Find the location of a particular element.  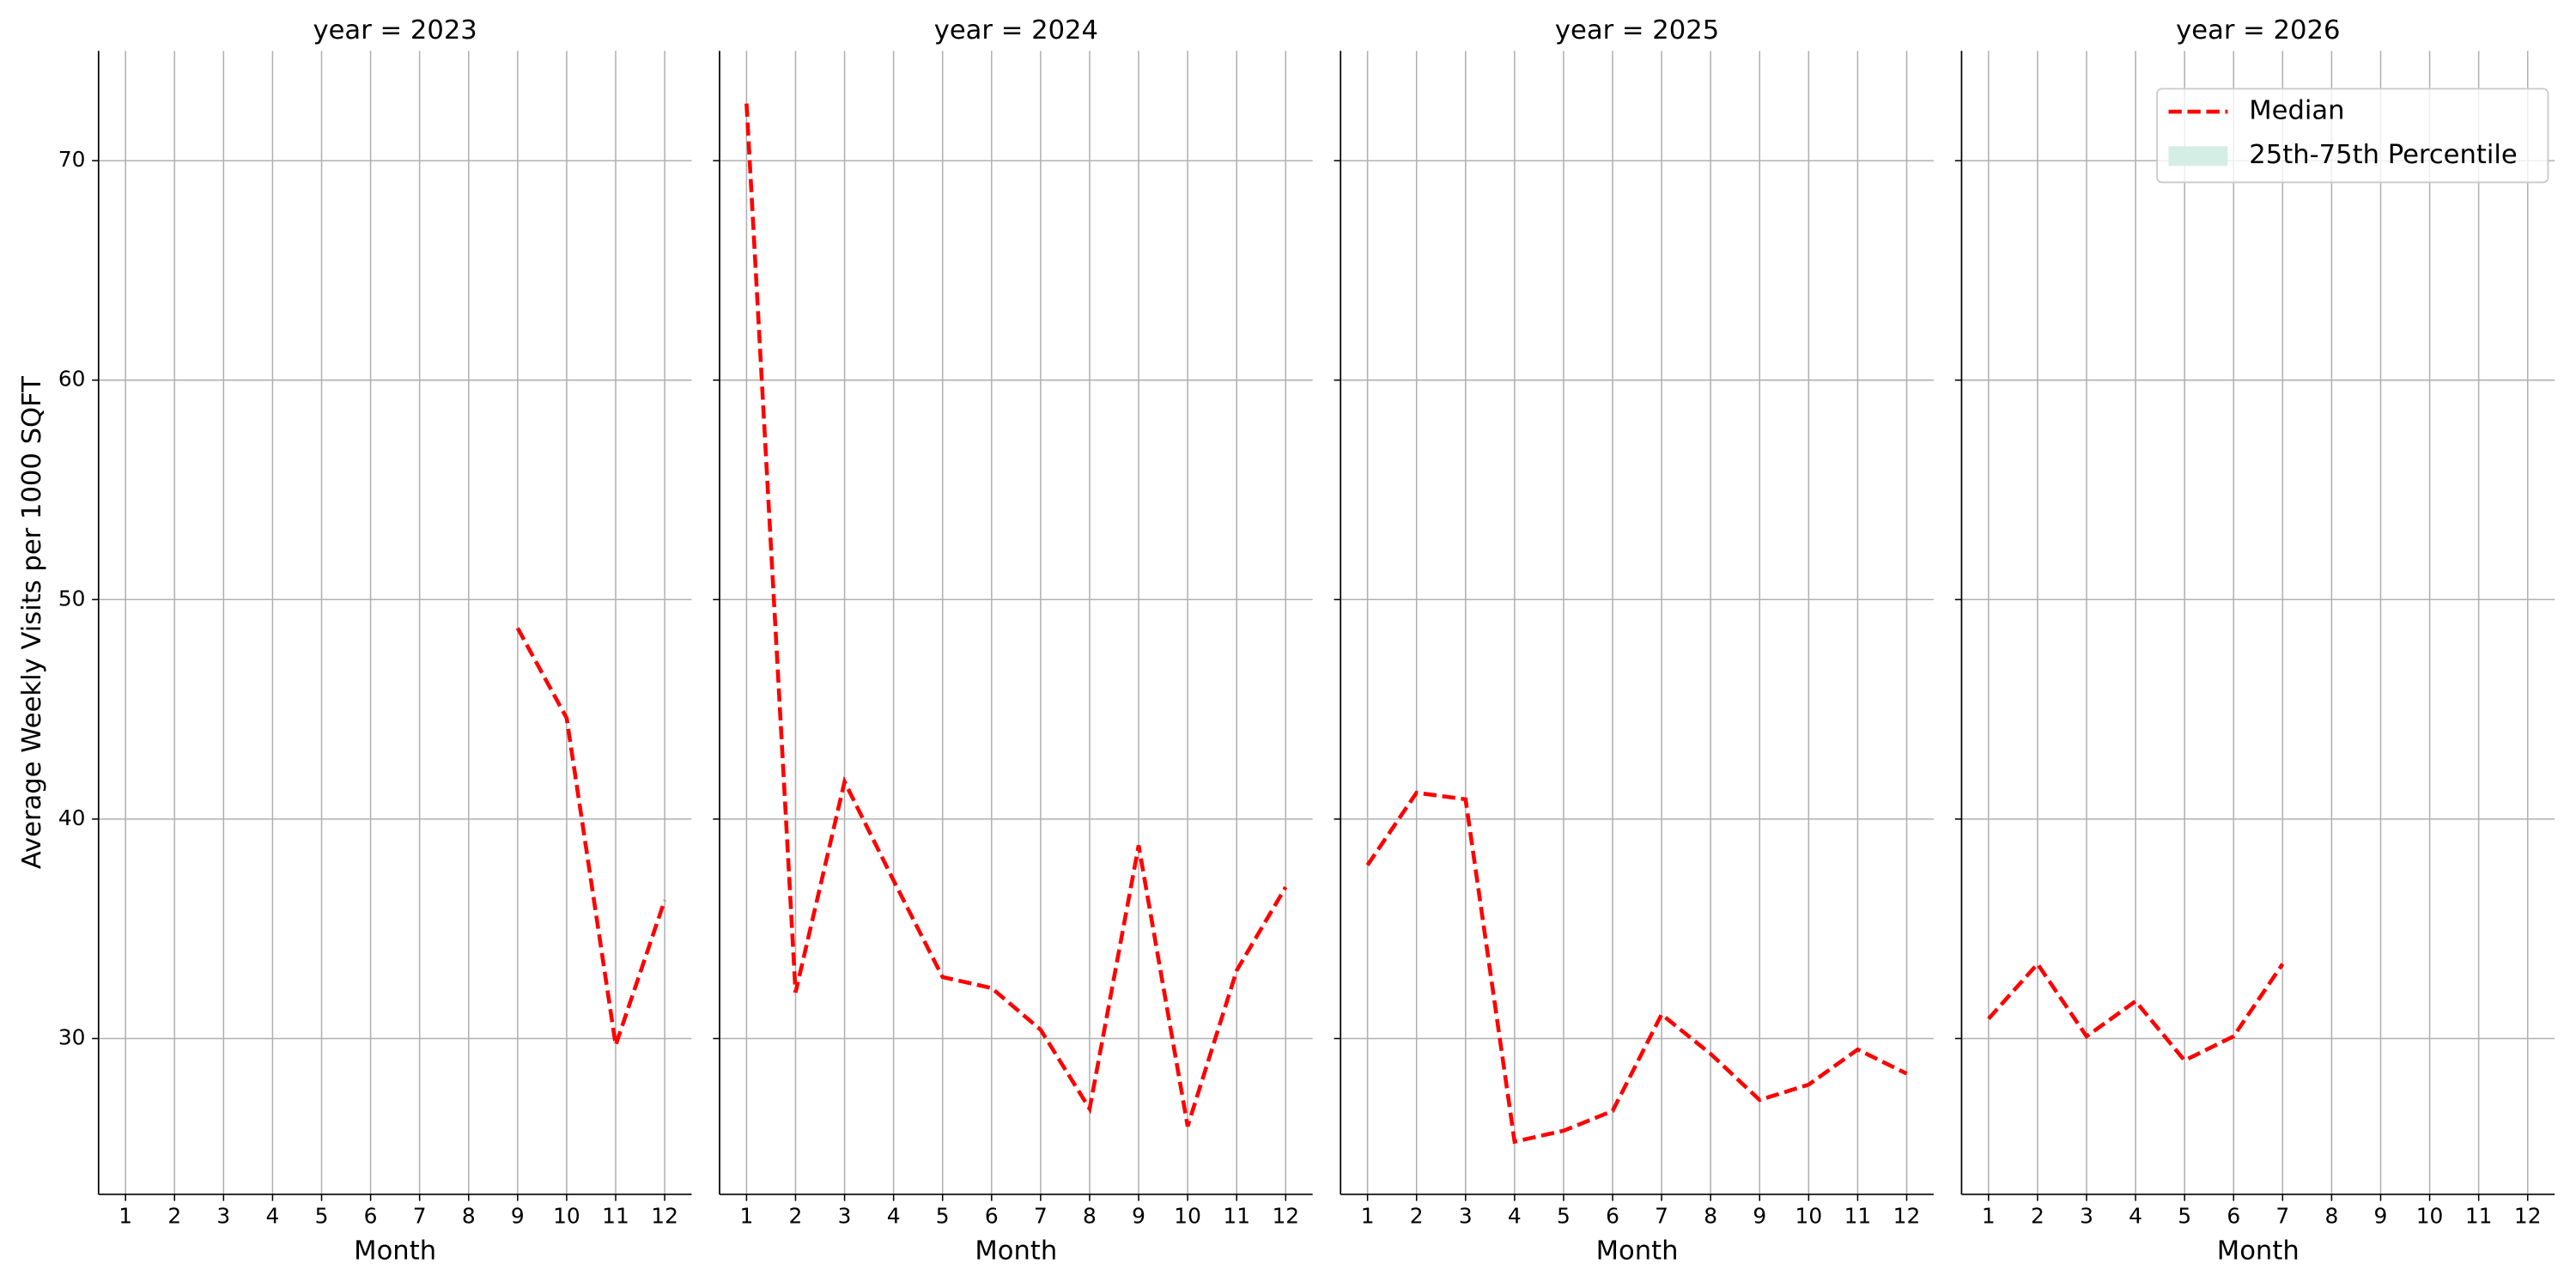

y-tick-label: 60 is located at coordinates (72, 379).